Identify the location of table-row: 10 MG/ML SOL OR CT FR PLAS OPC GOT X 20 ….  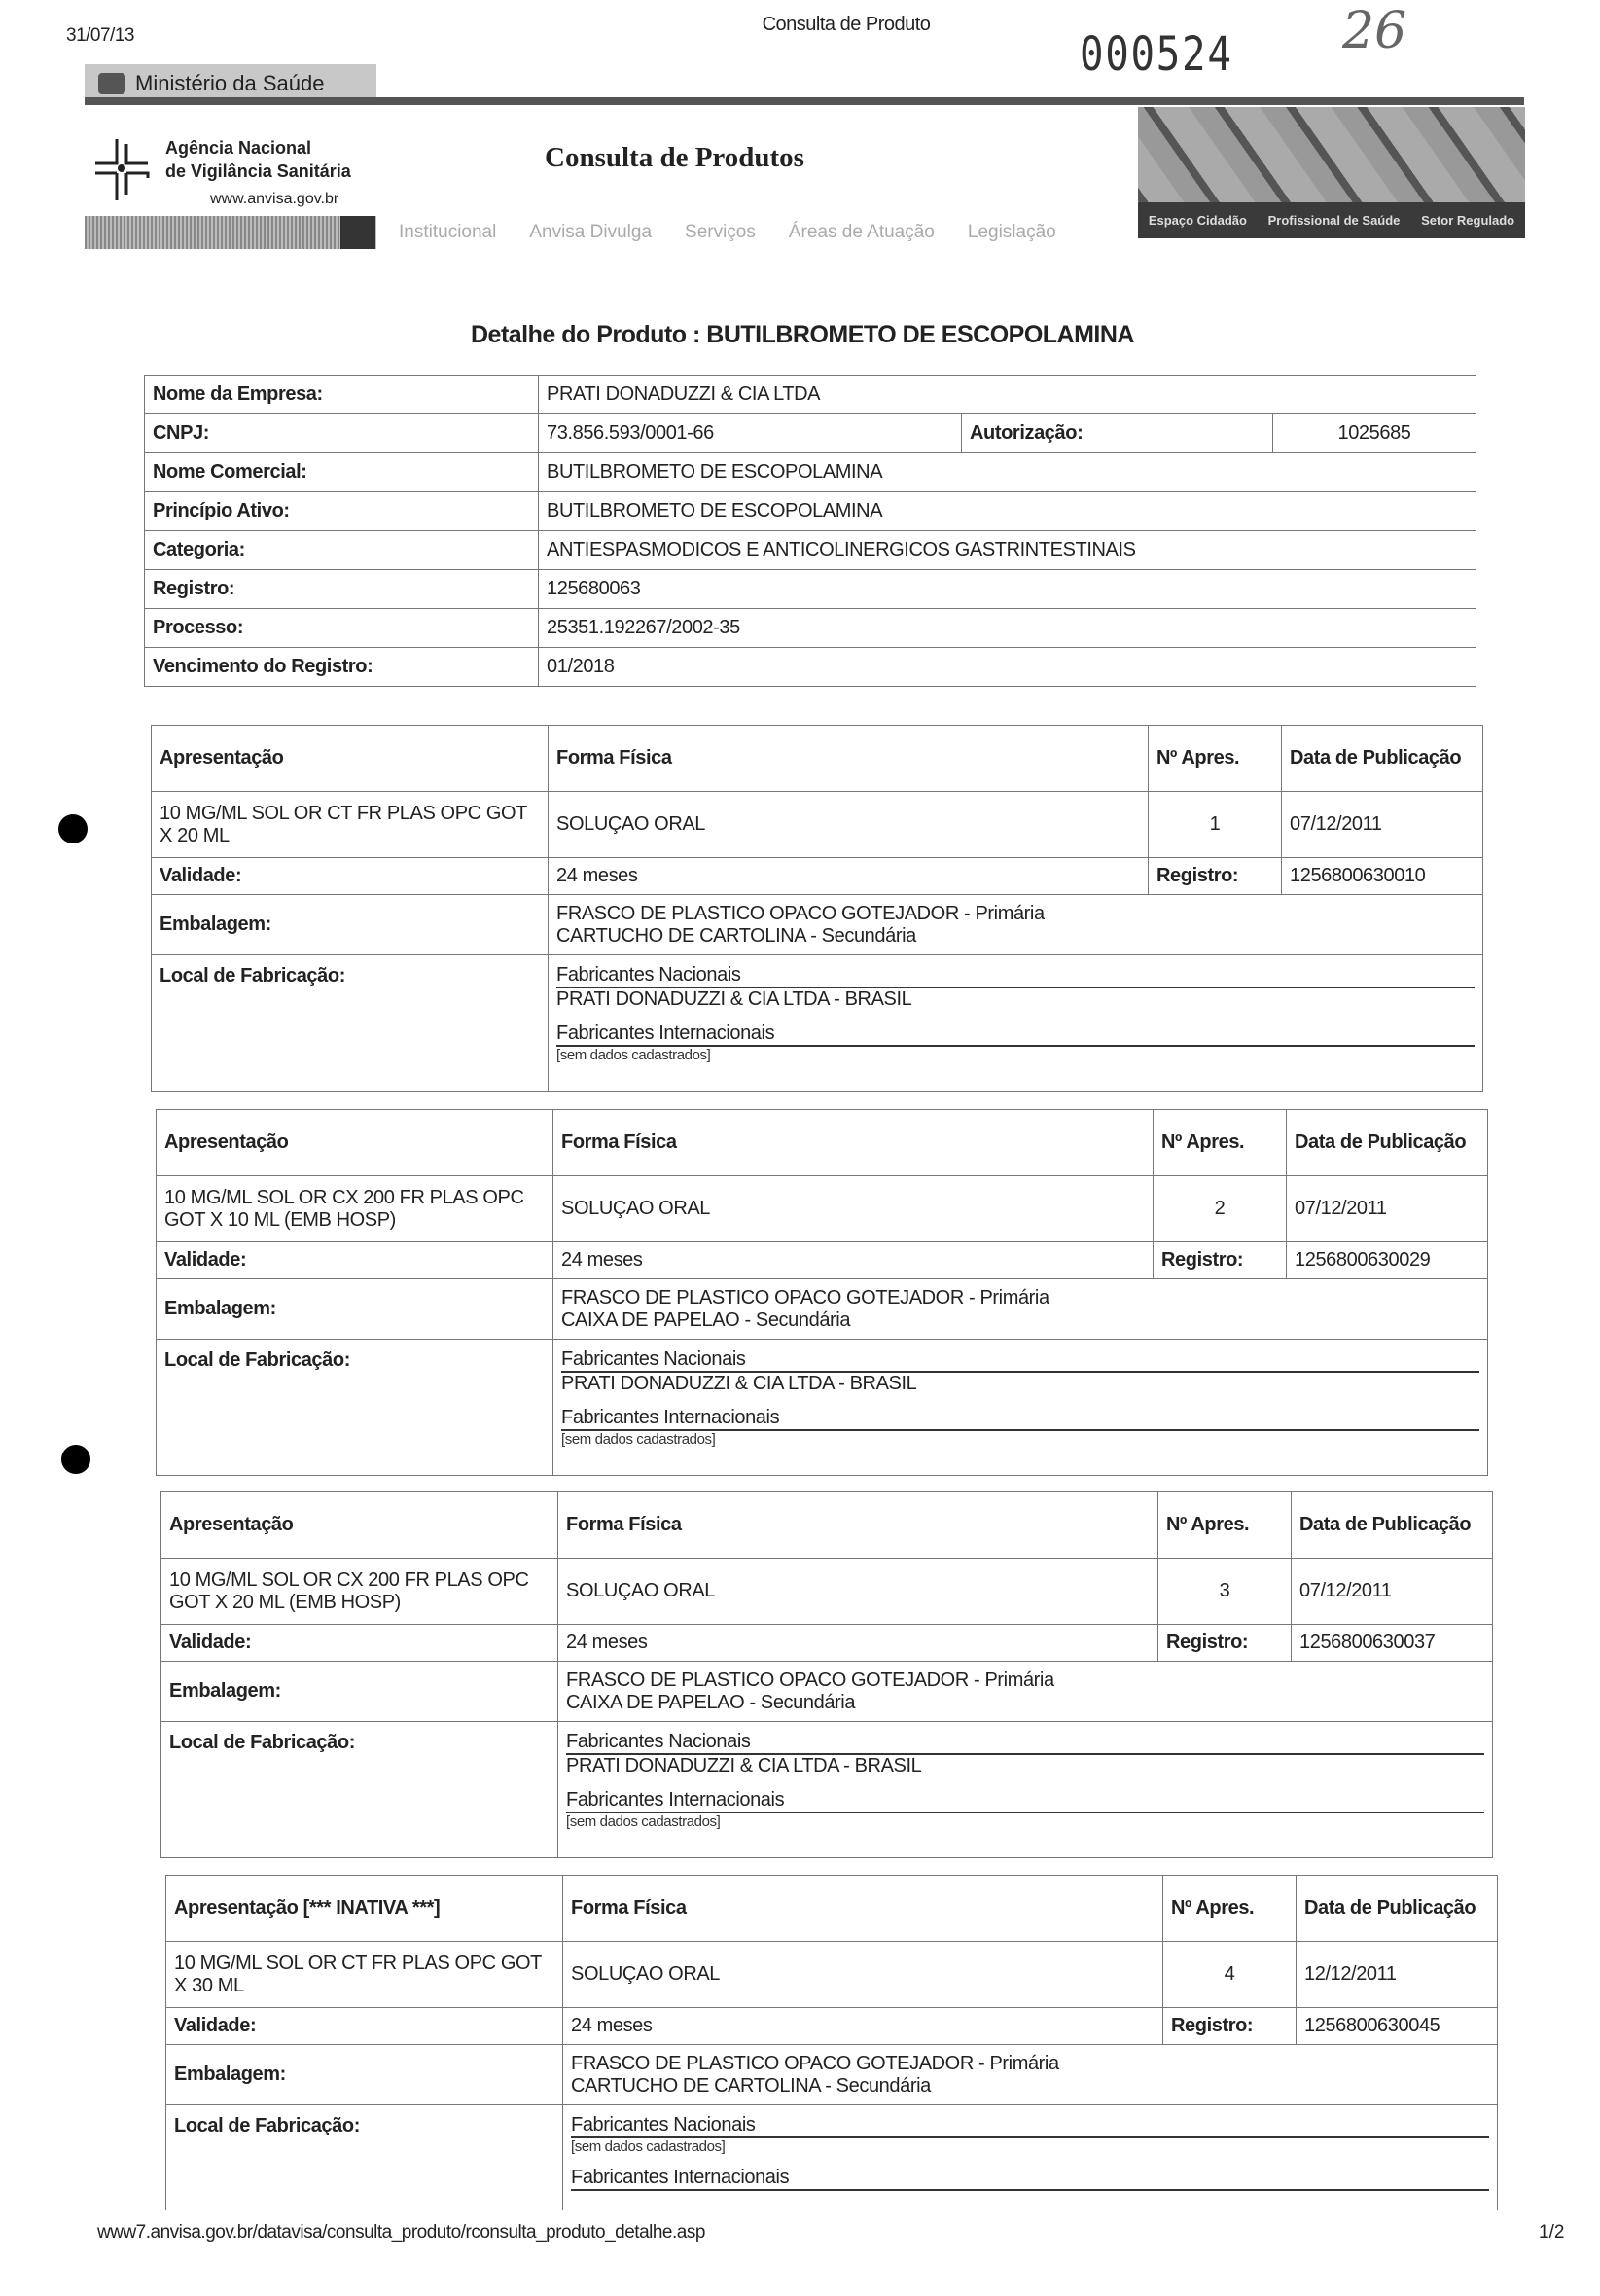
(817, 824).